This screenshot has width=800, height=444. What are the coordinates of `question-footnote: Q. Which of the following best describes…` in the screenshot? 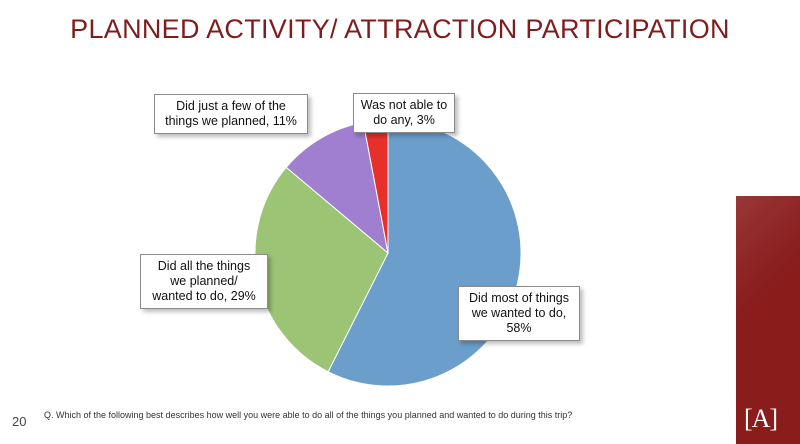 It's located at (308, 415).